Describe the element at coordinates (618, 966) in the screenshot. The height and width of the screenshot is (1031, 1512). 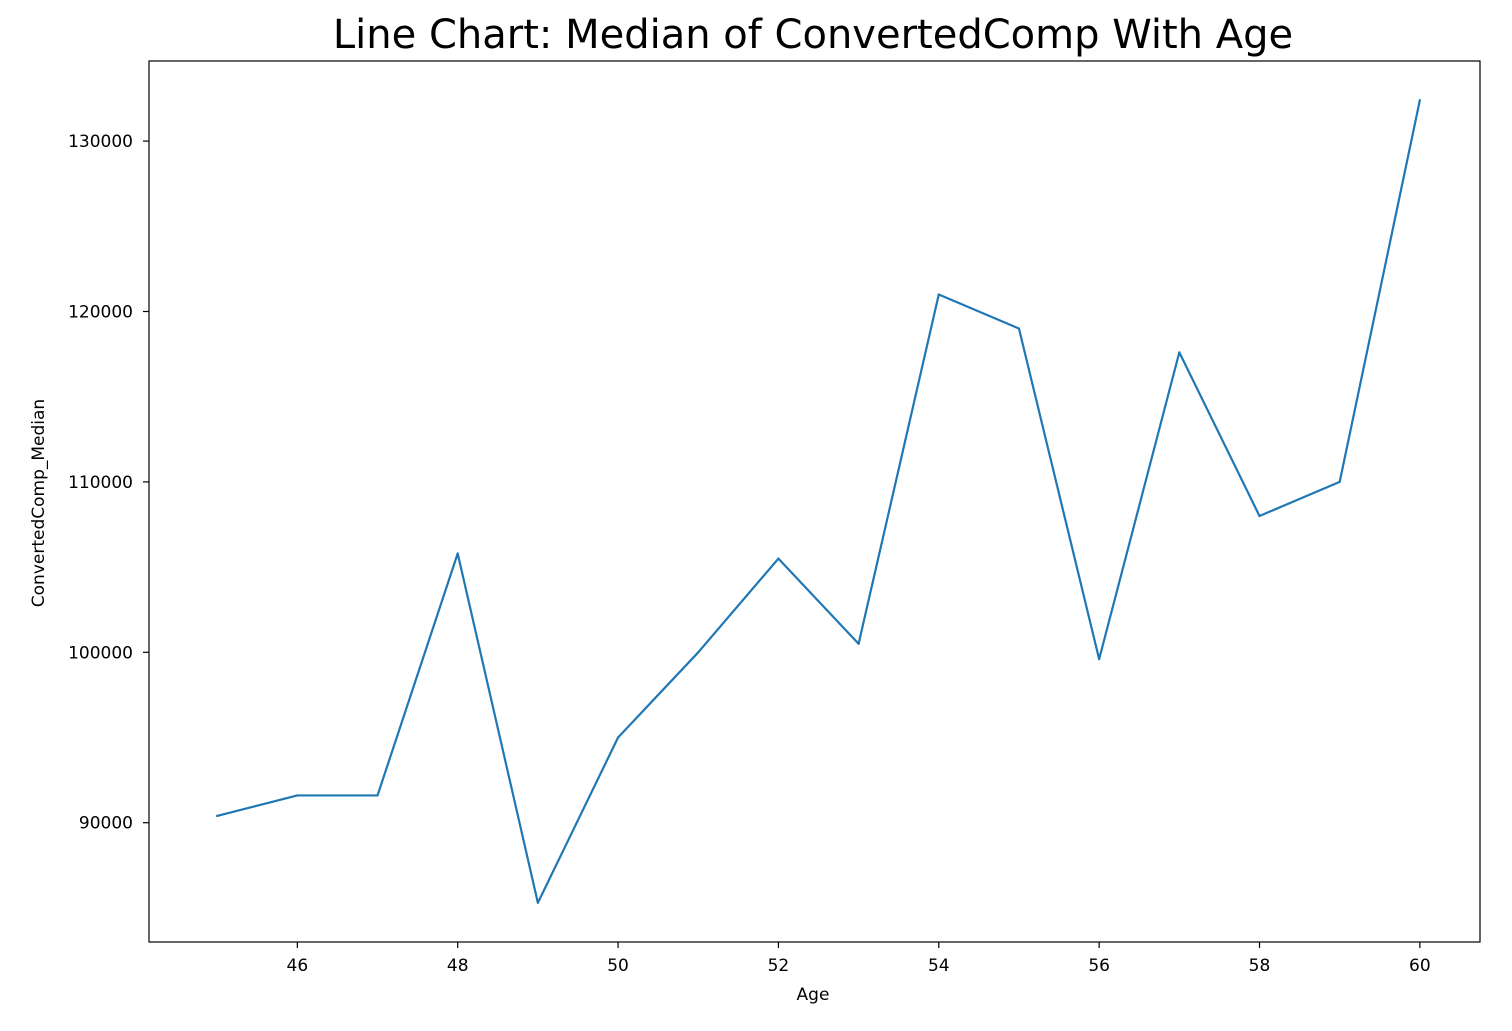
I see `x-tick-label: 50` at that location.